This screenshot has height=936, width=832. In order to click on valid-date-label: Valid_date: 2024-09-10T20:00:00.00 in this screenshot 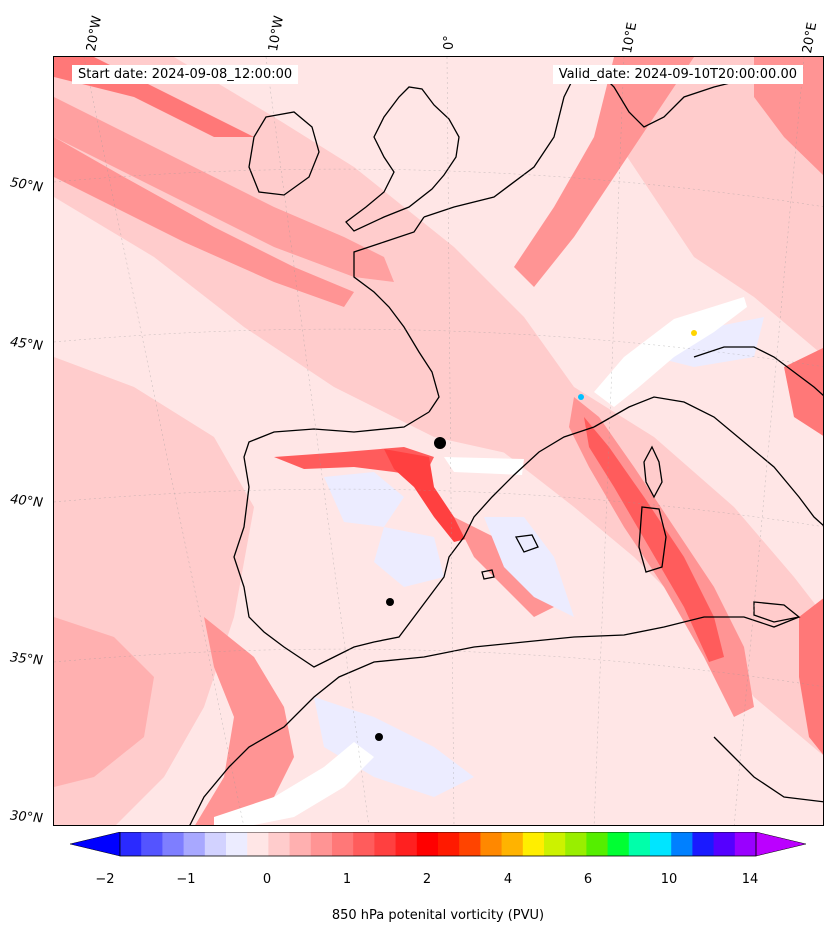, I will do `click(677, 74)`.